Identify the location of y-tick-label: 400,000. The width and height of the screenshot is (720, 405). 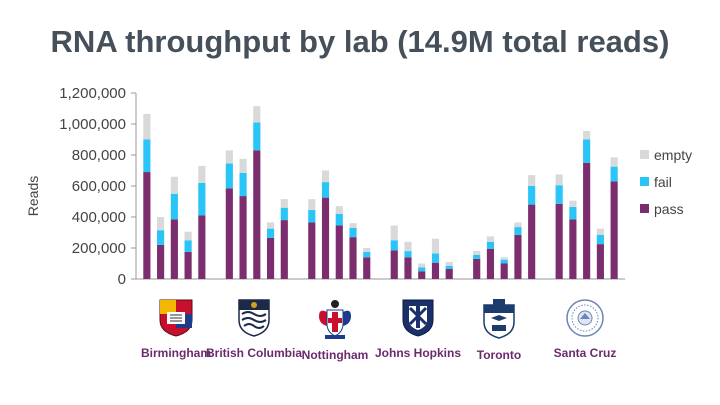
(99, 217).